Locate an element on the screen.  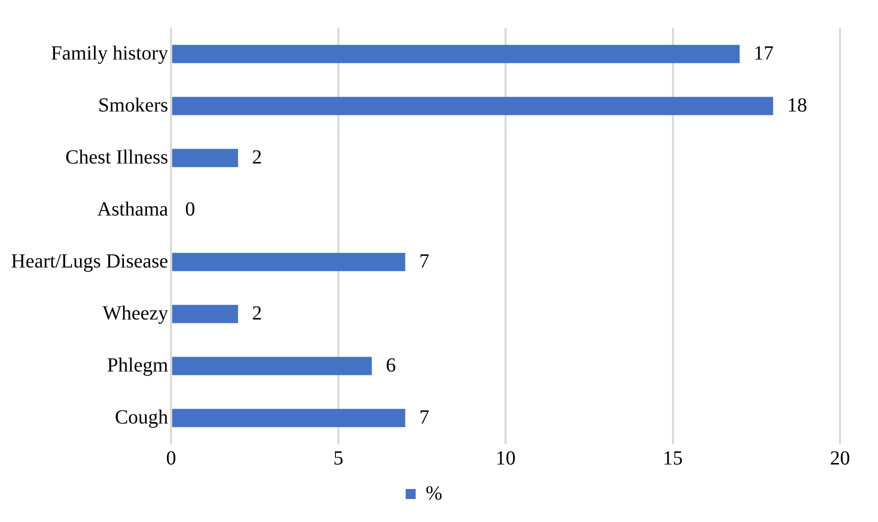
data-label: 0 is located at coordinates (190, 209).